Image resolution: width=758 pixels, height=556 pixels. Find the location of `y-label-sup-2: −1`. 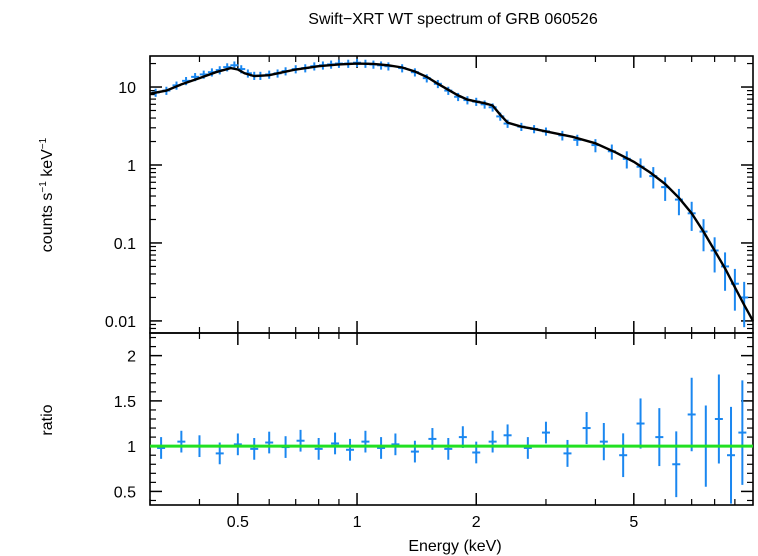

y-label-sup-2: −1 is located at coordinates (43, 143).